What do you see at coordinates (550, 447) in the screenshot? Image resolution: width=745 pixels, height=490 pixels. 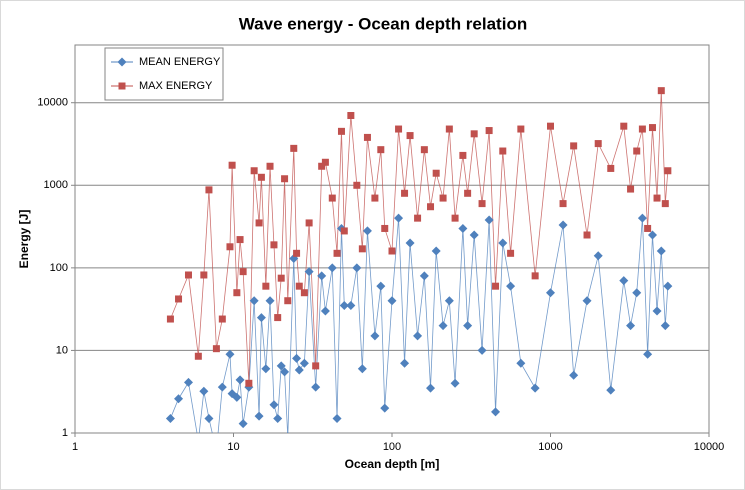 I see `x-tick-label: 1000` at bounding box center [550, 447].